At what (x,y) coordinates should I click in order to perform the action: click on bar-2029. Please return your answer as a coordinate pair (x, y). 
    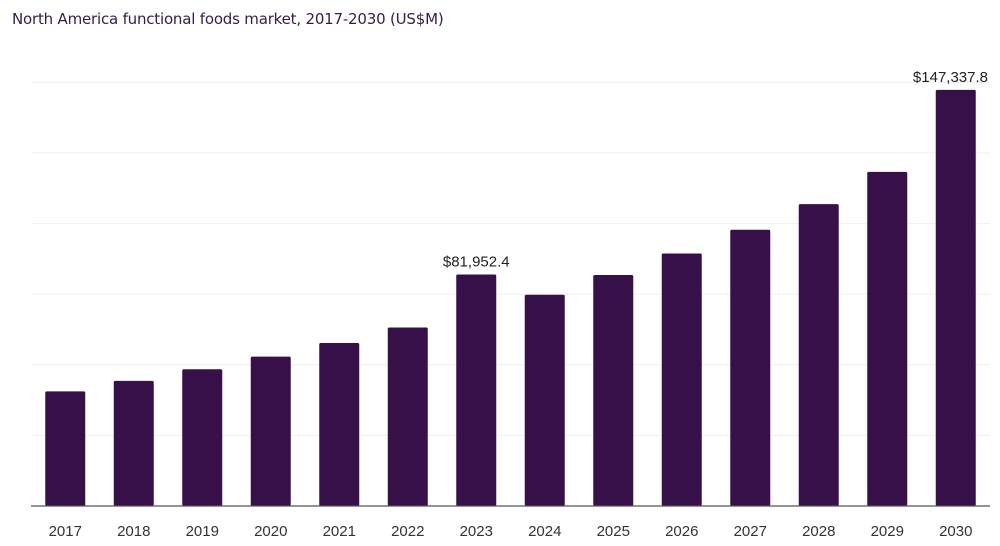
    Looking at the image, I should click on (887, 338).